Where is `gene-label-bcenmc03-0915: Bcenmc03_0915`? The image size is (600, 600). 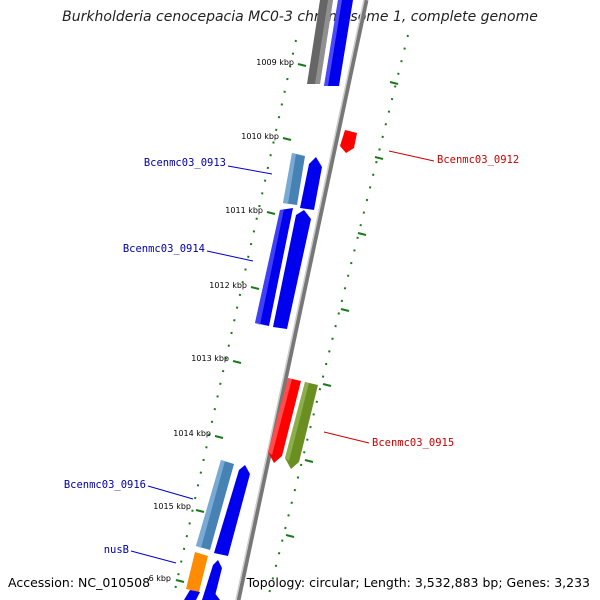 gene-label-bcenmc03-0915: Bcenmc03_0915 is located at coordinates (413, 443).